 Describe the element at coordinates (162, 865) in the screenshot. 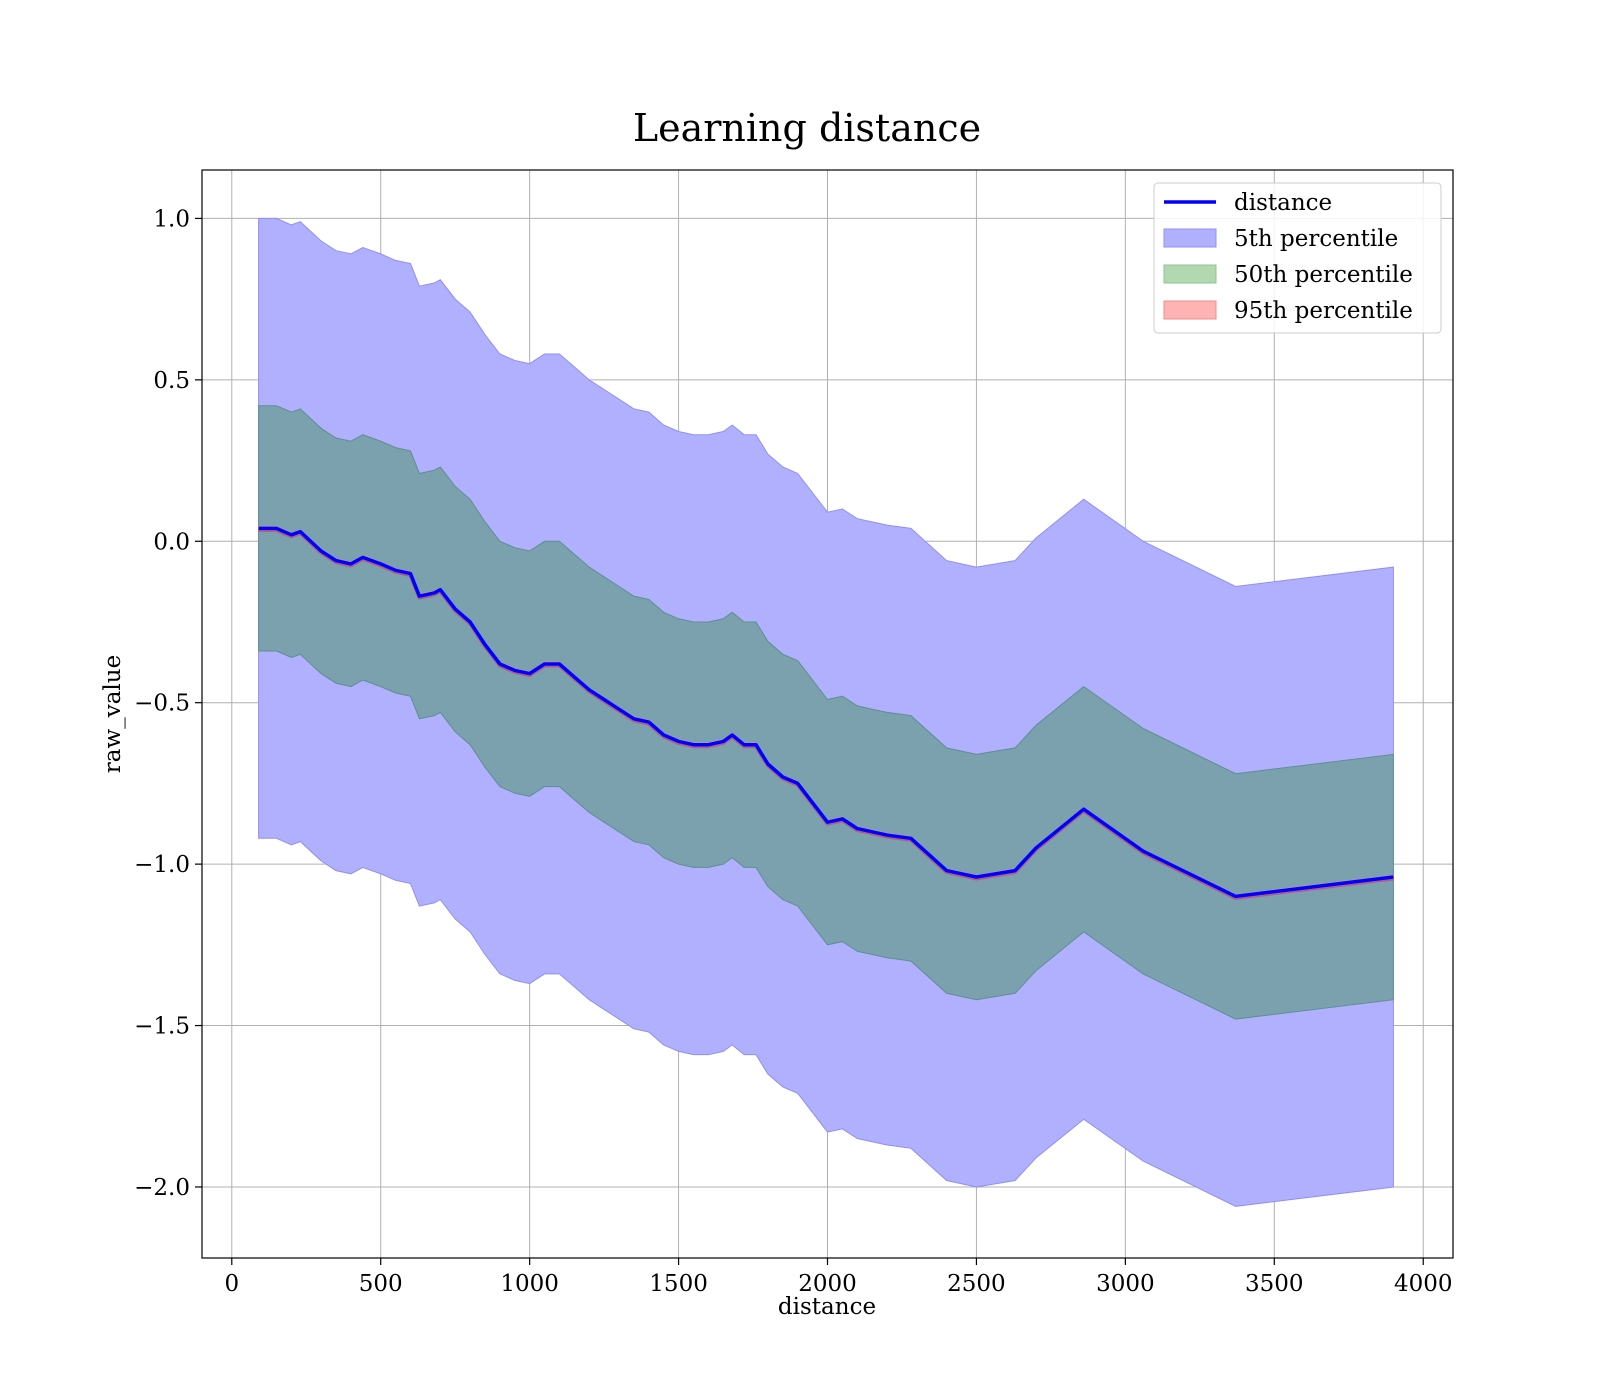

I see `y-tick-label: −1.0` at that location.